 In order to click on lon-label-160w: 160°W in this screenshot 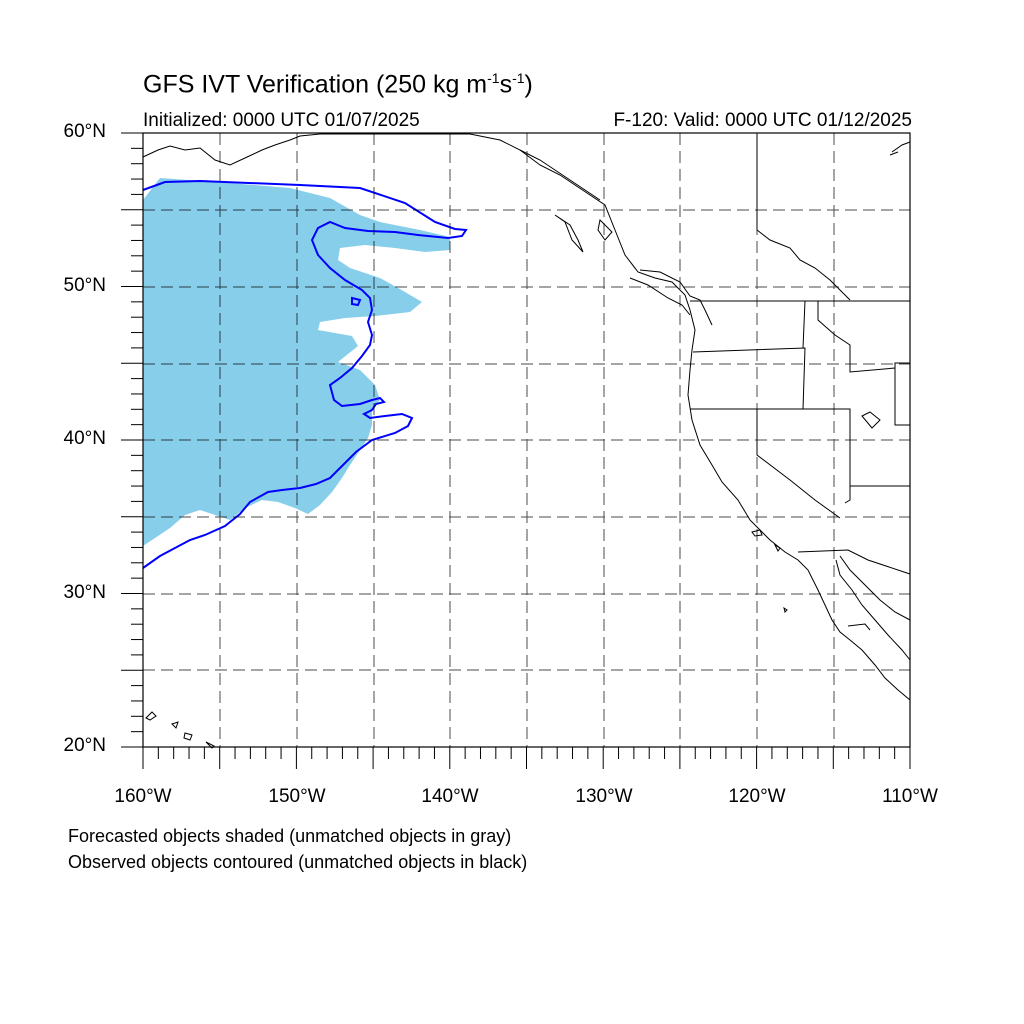, I will do `click(143, 796)`.